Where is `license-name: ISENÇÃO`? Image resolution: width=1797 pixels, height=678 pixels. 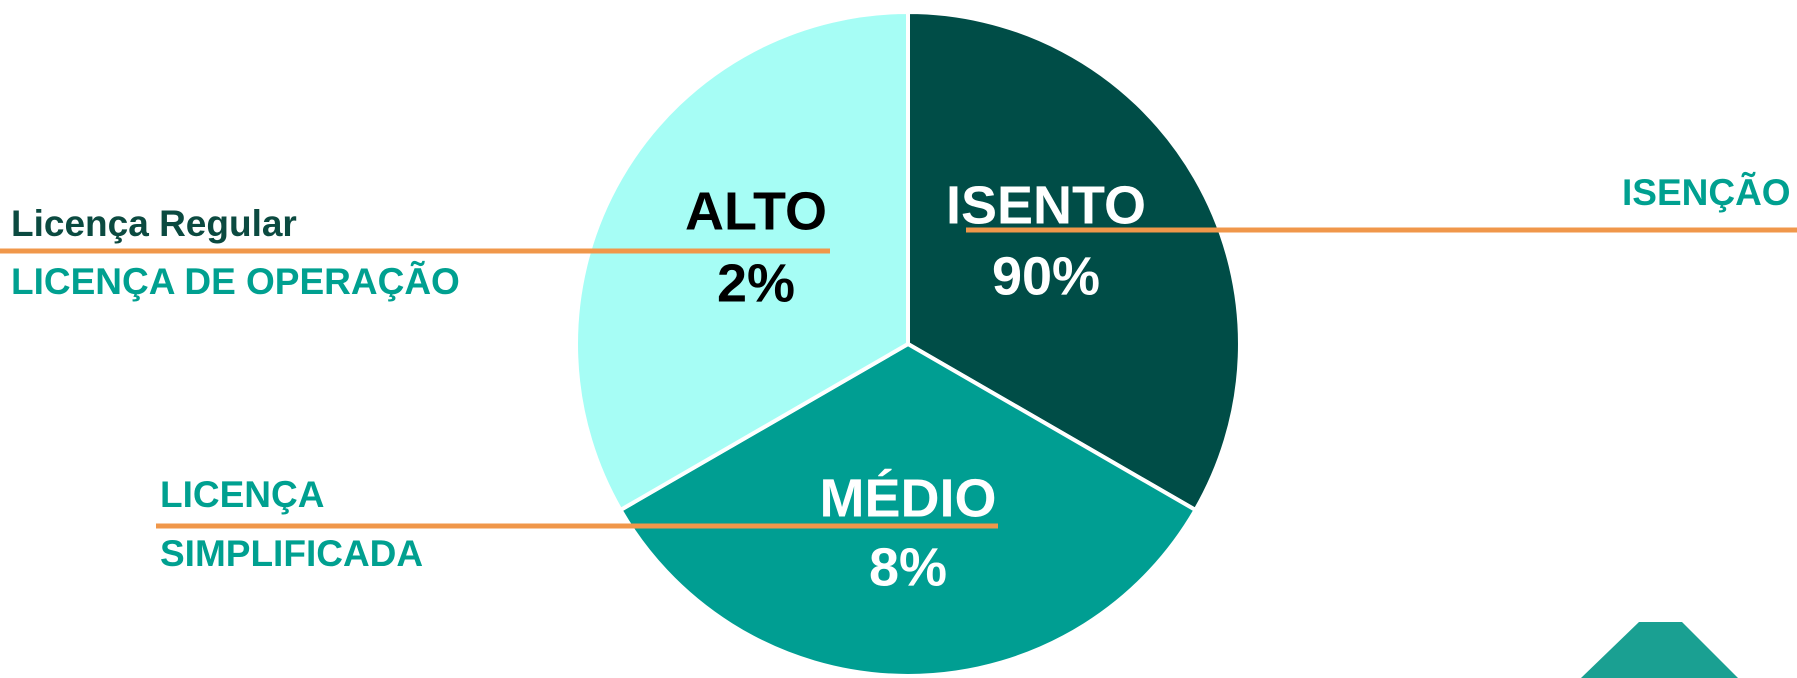 license-name: ISENÇÃO is located at coordinates (1706, 192).